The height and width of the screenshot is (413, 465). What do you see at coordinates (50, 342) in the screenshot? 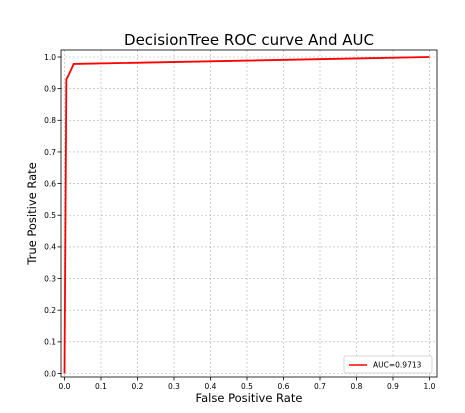
I see `y-tick-label: 0.1` at bounding box center [50, 342].